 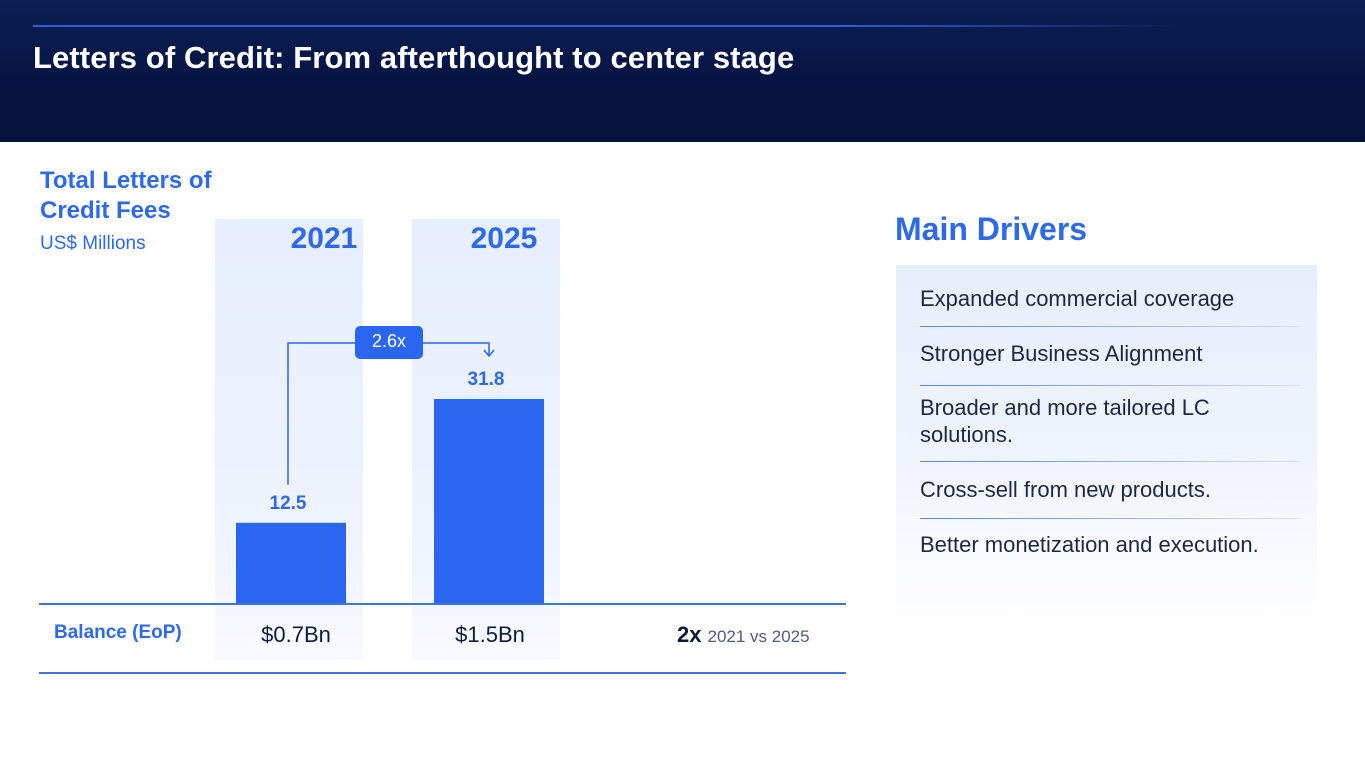 I want to click on driver-item: Expanded commercial coverage, so click(x=1077, y=298).